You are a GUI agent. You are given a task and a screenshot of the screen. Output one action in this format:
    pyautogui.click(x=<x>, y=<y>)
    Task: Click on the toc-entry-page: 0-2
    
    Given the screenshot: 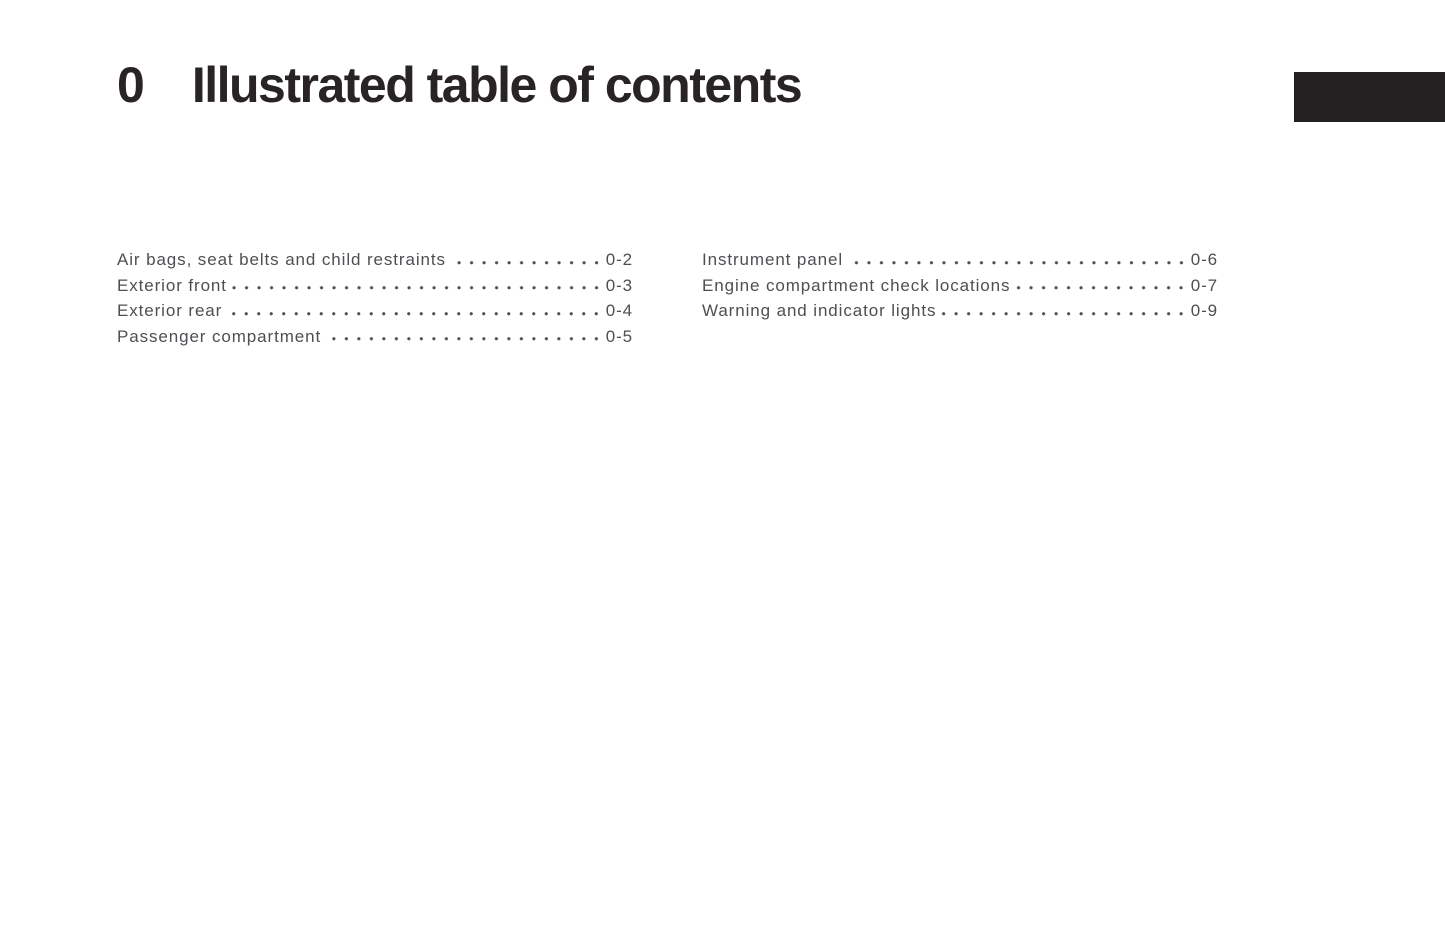 What is the action you would take?
    pyautogui.click(x=619, y=259)
    